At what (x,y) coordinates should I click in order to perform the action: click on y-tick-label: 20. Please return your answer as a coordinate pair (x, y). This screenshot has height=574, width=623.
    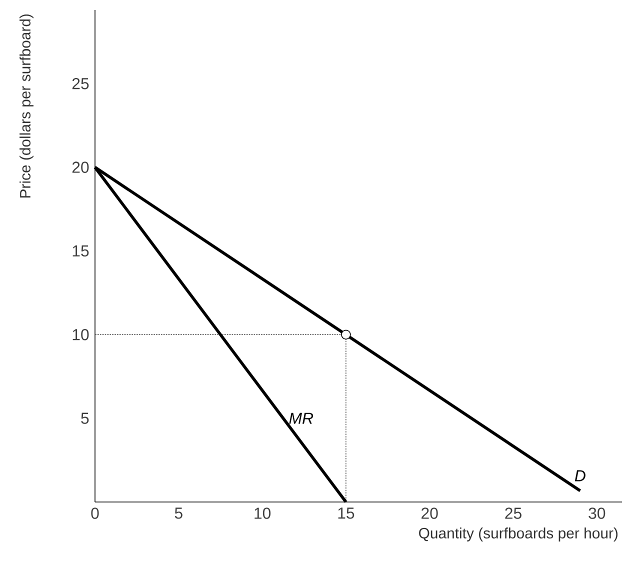
    Looking at the image, I should click on (80, 167).